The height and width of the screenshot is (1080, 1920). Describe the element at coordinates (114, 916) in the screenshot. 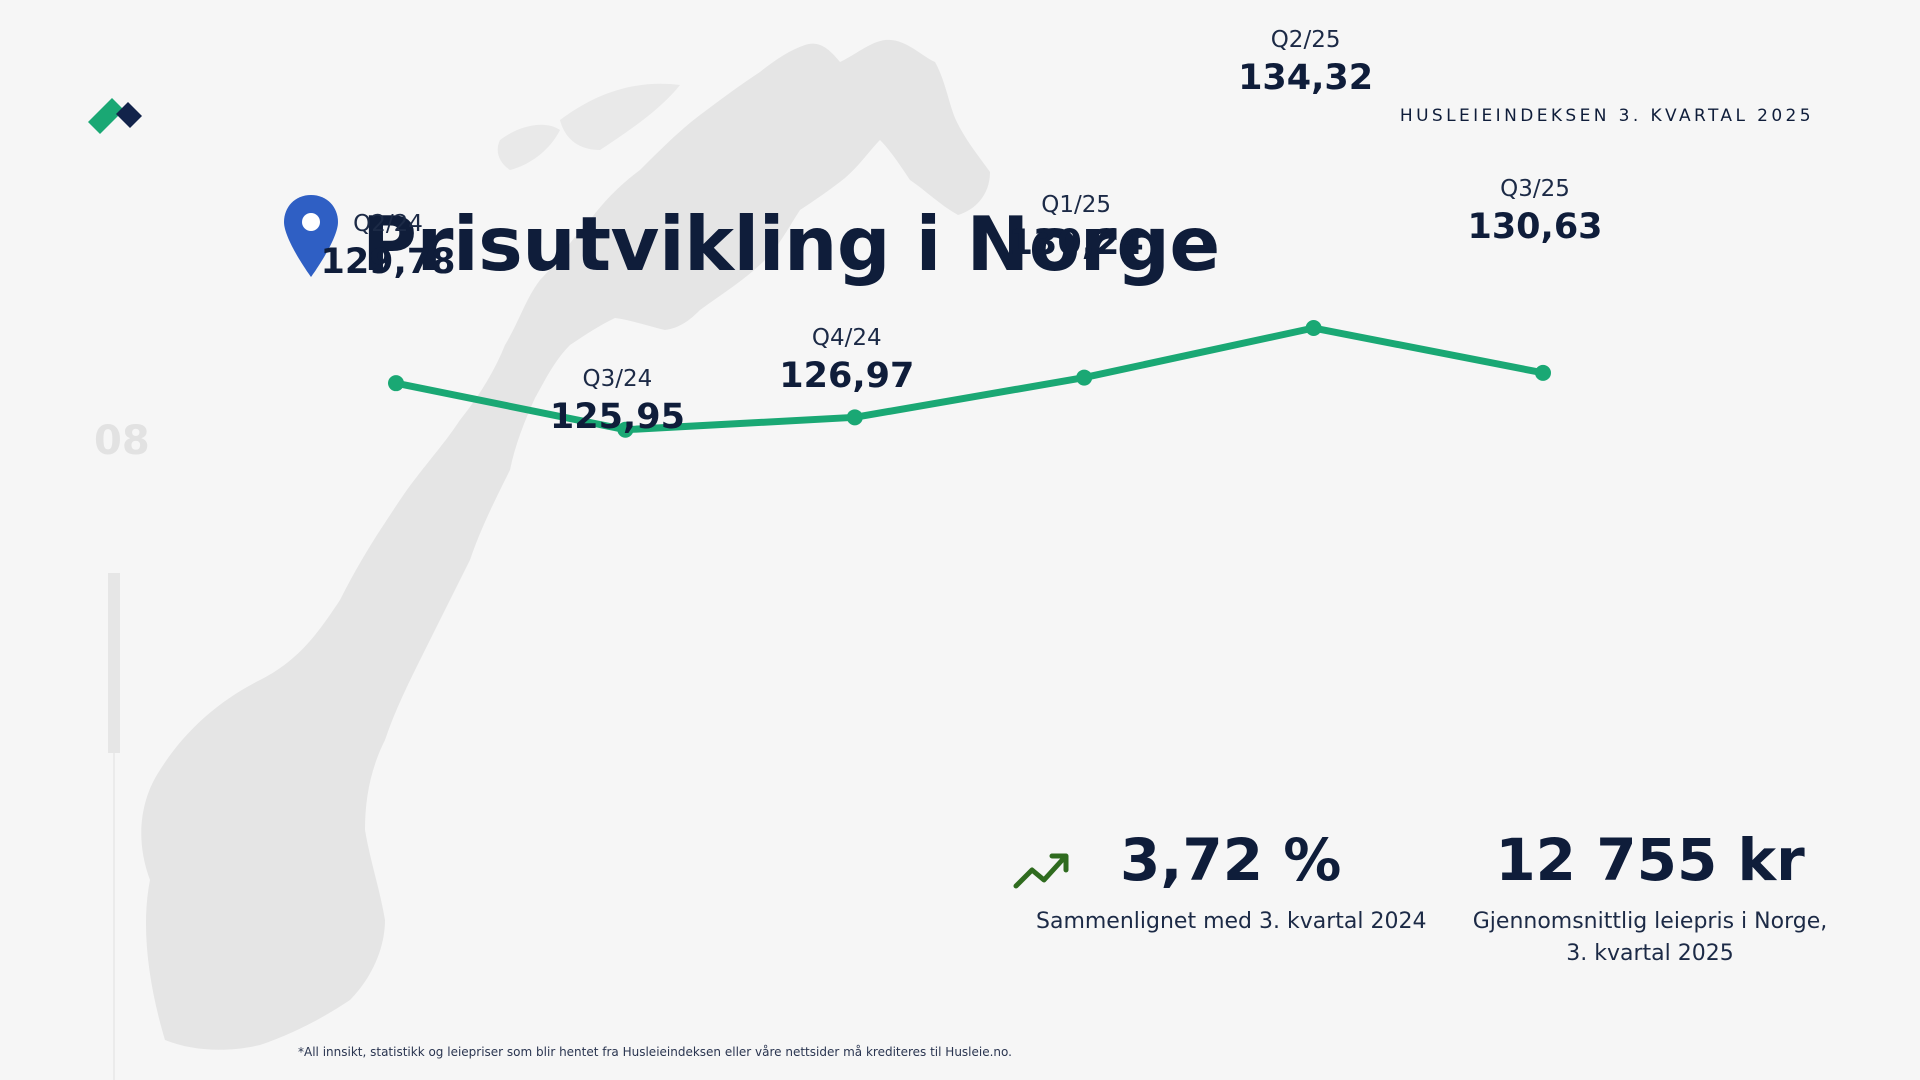

I see `side-divider` at that location.